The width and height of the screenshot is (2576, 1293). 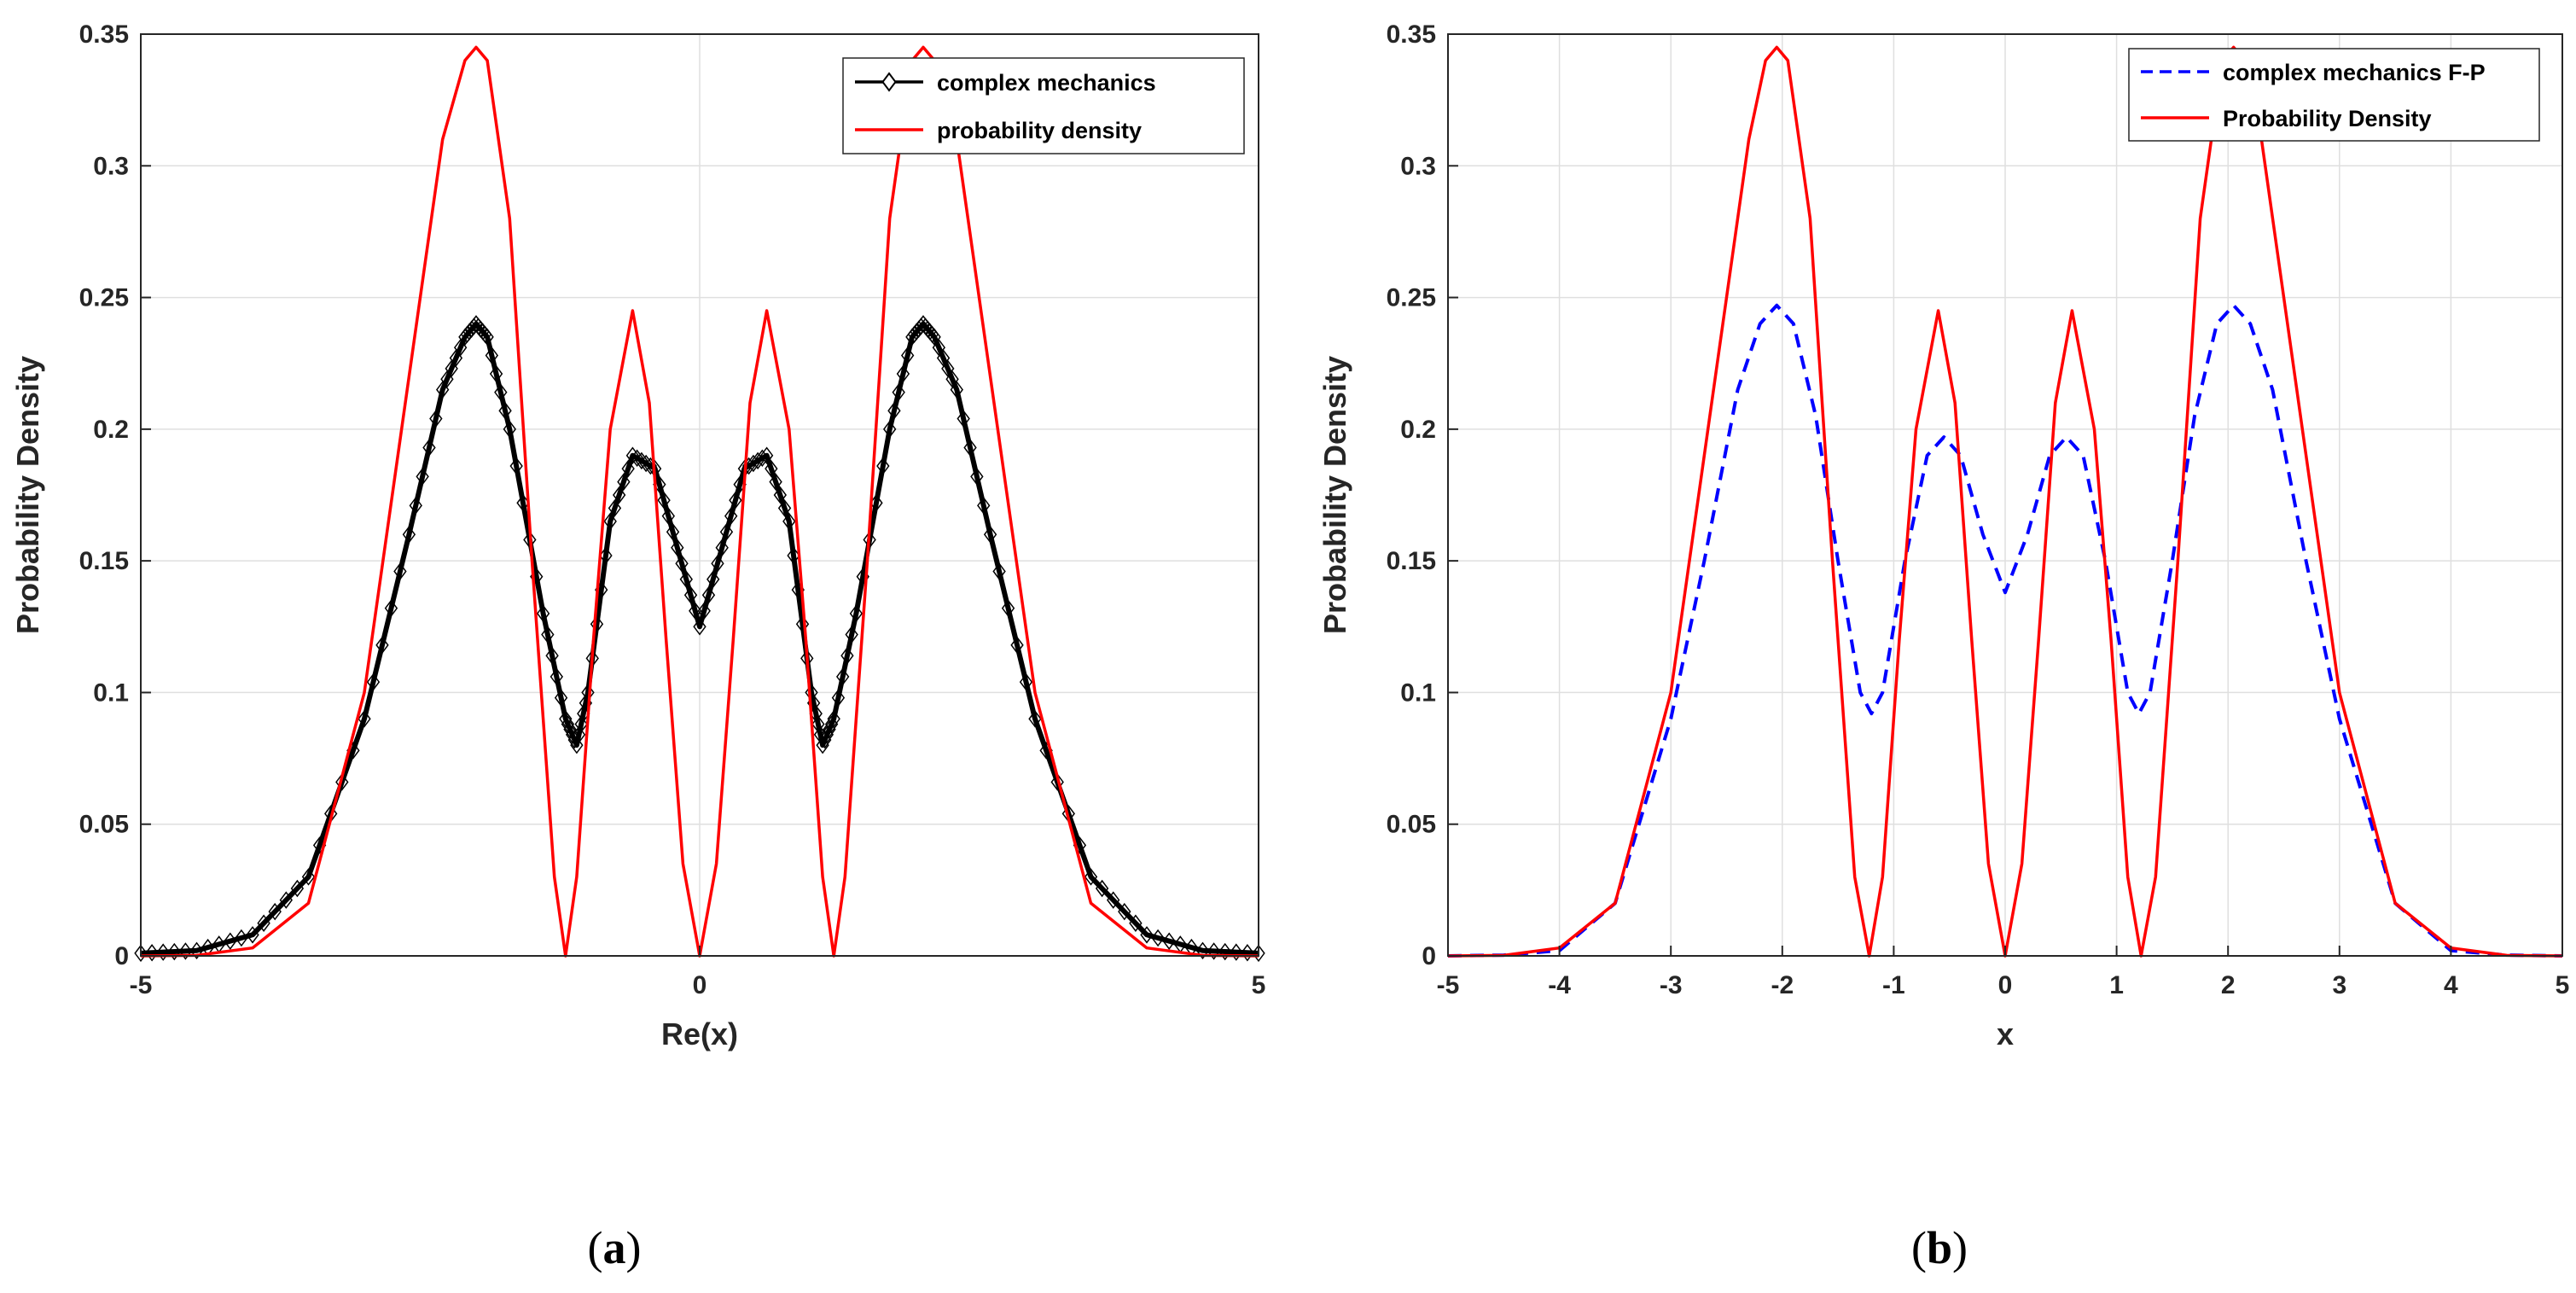 What do you see at coordinates (104, 561) in the screenshot?
I see `panel-a-y-tick-label: 0.15` at bounding box center [104, 561].